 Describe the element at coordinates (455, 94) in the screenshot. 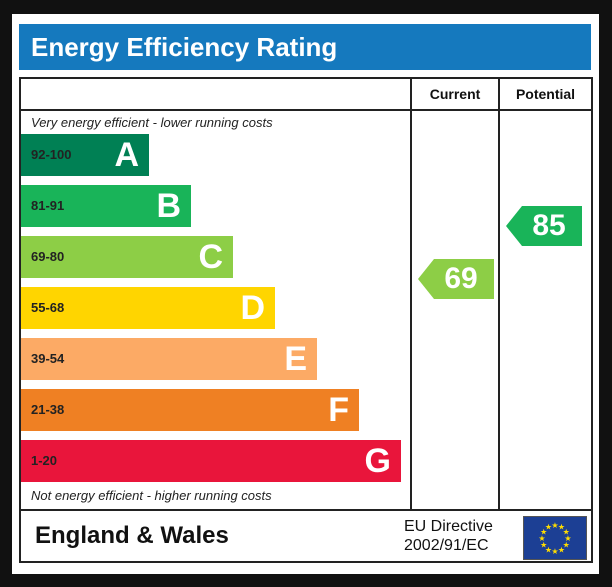

I see `column-header-current: Current` at that location.